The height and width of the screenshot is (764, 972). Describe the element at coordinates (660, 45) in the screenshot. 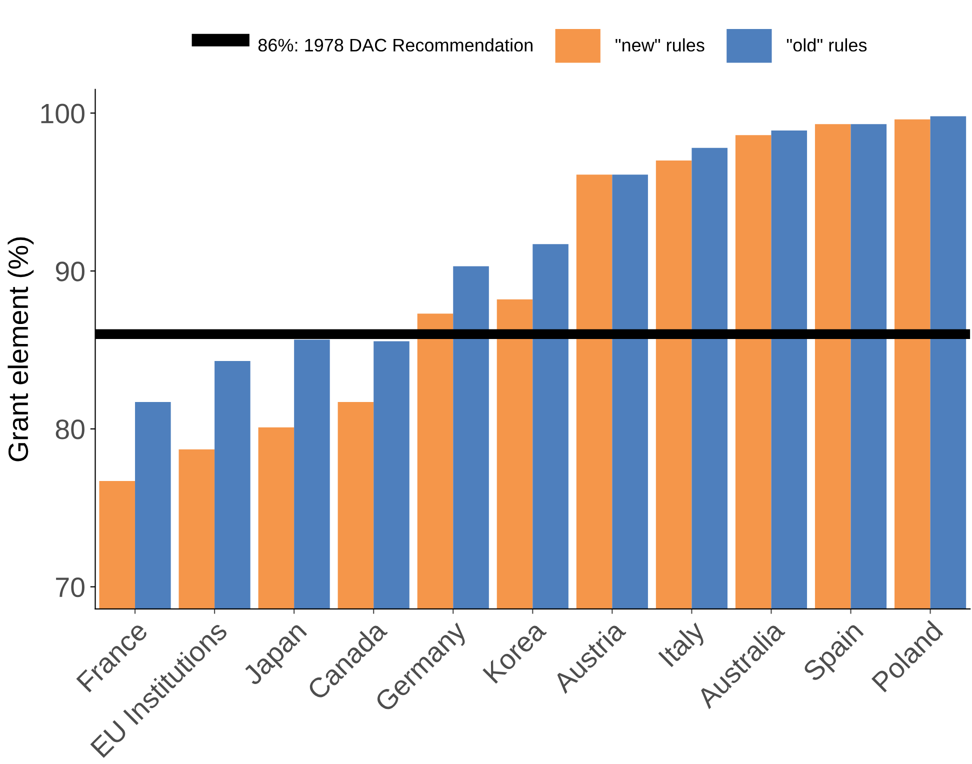

I see `legend-label: "new" rules` at that location.